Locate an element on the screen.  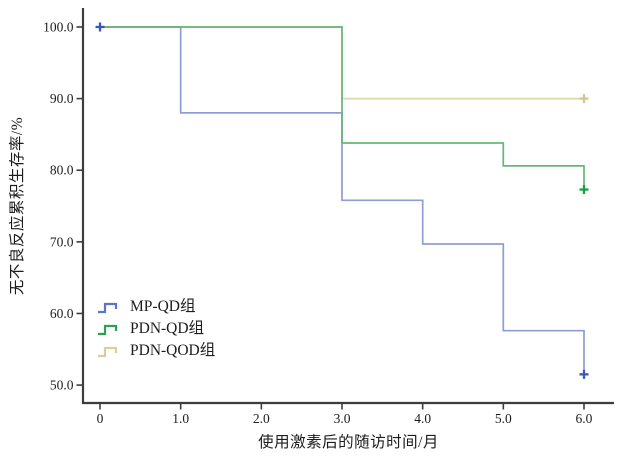
x-tick-label: 1.0 is located at coordinates (180, 418).